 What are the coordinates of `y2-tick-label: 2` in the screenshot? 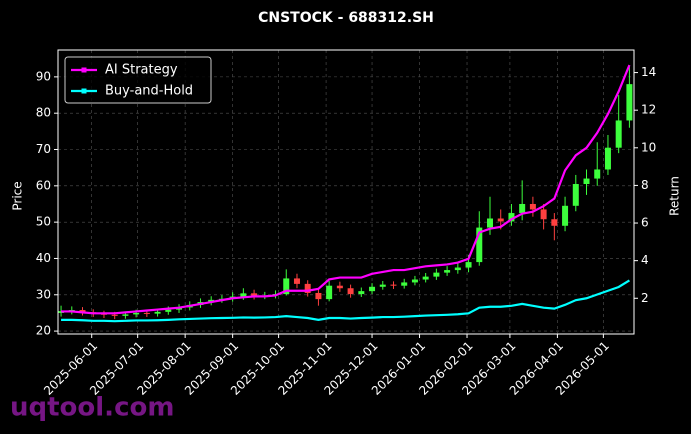 It's located at (645, 298).